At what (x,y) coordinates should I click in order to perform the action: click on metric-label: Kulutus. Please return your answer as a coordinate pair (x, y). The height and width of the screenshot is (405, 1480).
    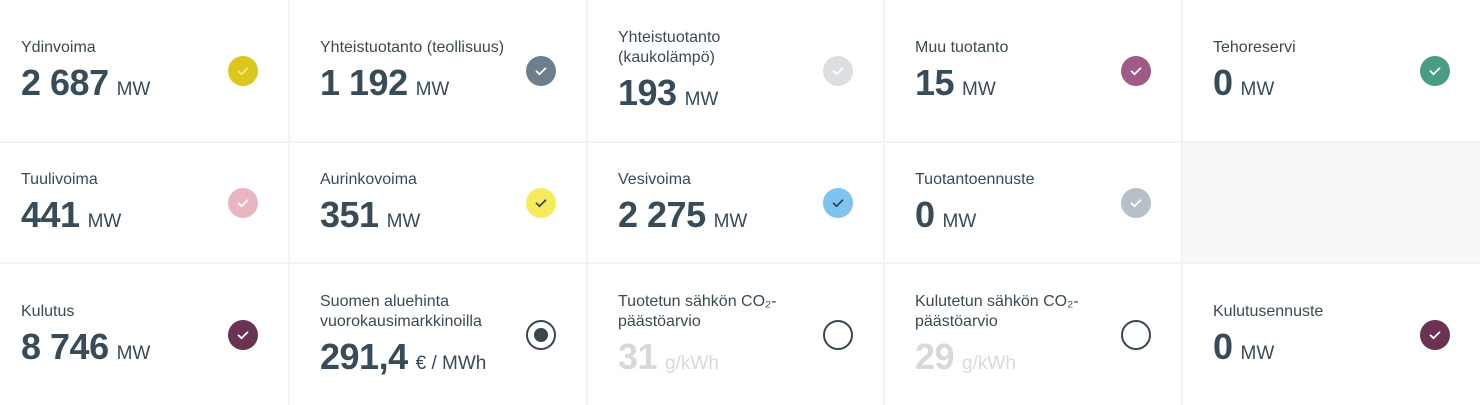
    Looking at the image, I should click on (48, 311).